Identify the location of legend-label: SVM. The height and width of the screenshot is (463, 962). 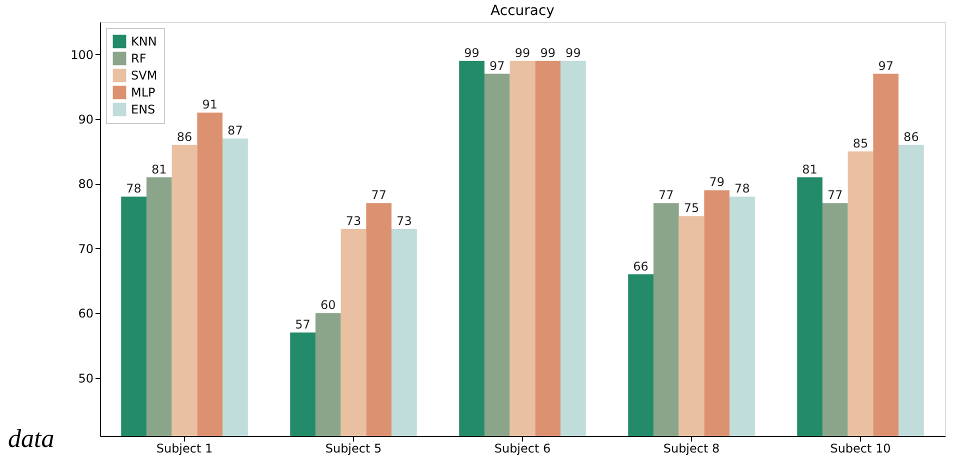
(144, 75).